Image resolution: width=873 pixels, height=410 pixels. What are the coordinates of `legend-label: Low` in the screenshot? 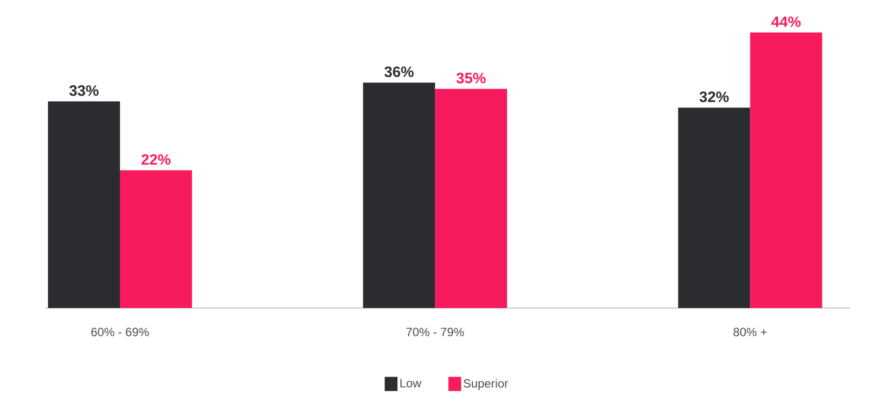 It's located at (411, 383).